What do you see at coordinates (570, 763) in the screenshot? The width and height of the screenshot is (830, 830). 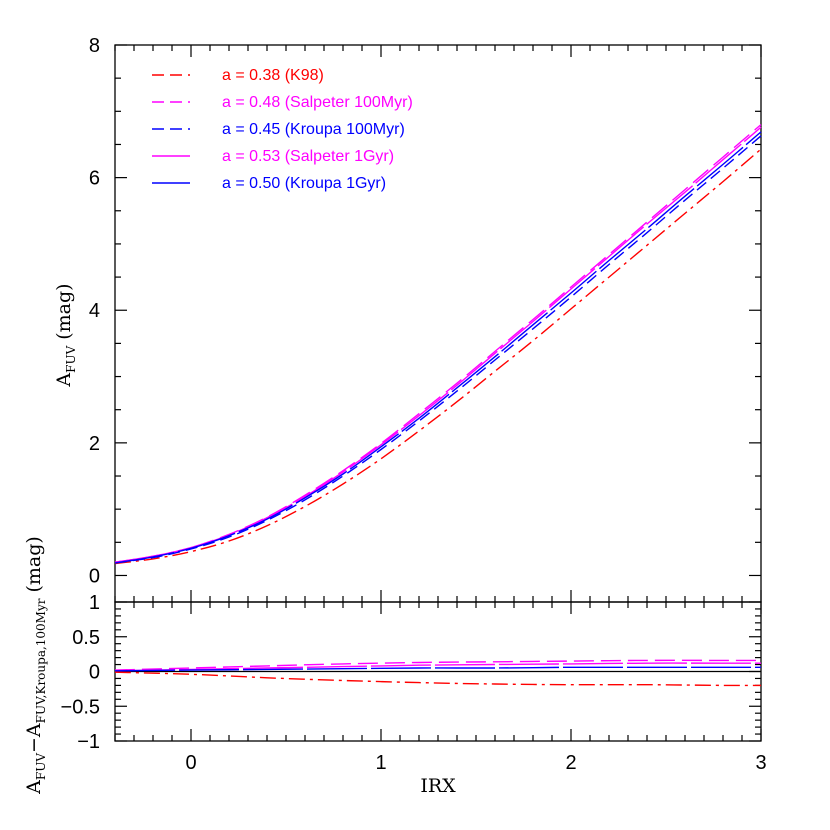 I see `x-tick-label: 2` at bounding box center [570, 763].